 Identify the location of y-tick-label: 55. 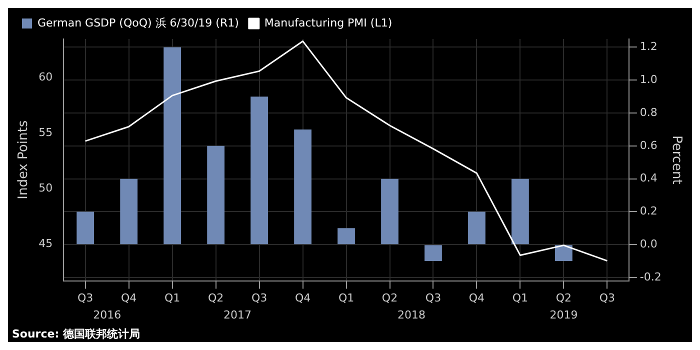
(45, 133).